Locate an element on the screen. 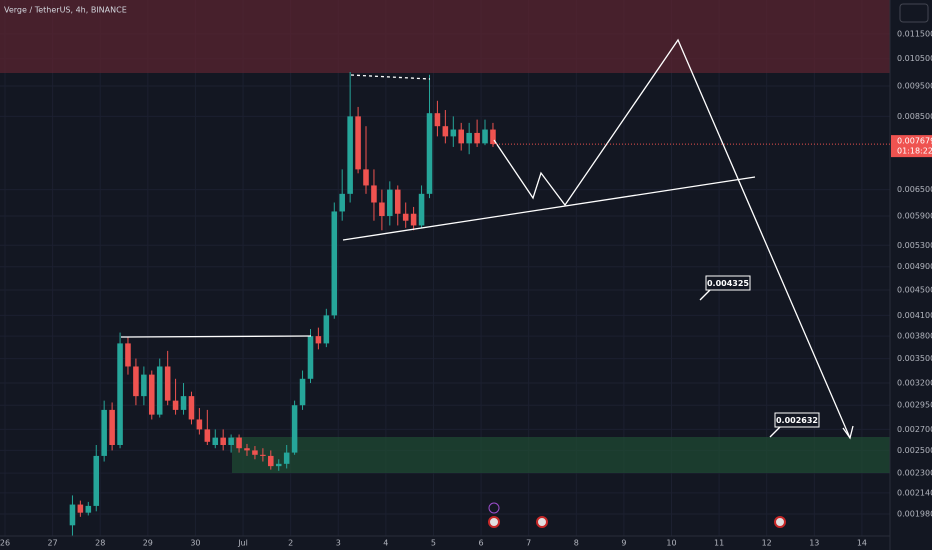  y-tick-label: 0.008500 is located at coordinates (914, 116).